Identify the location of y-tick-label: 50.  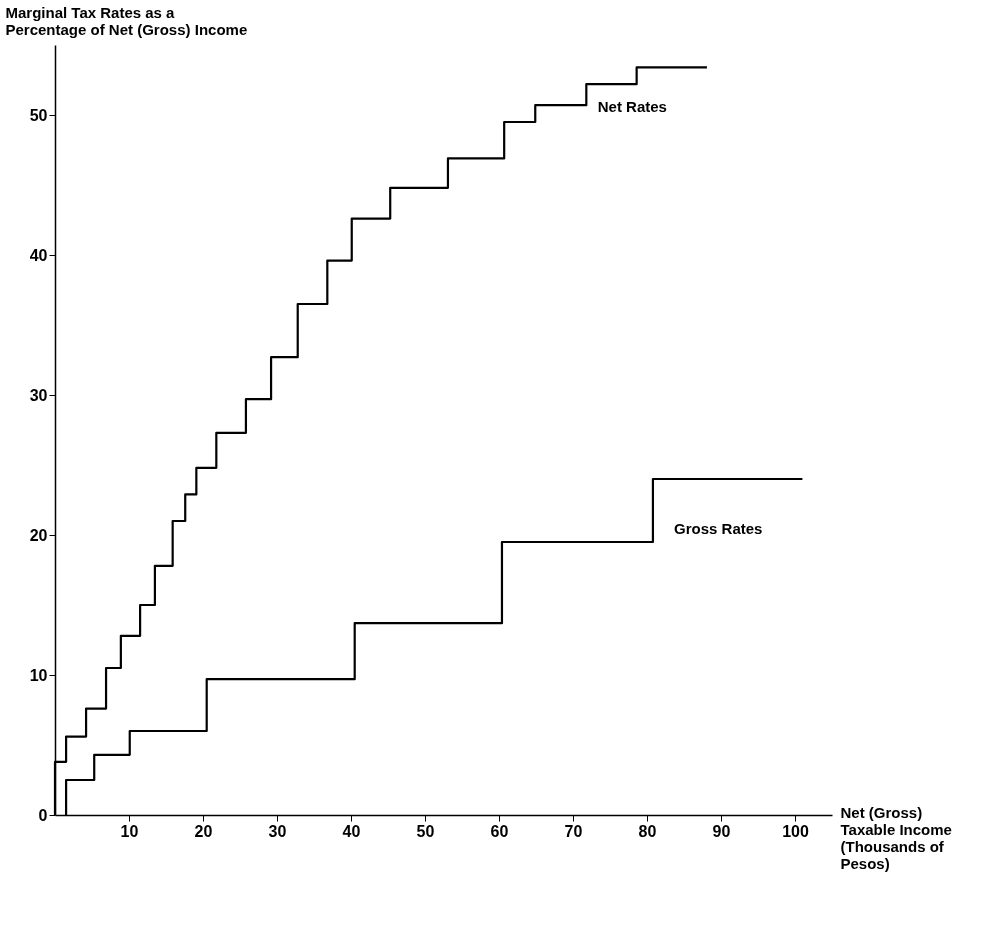
(38, 115).